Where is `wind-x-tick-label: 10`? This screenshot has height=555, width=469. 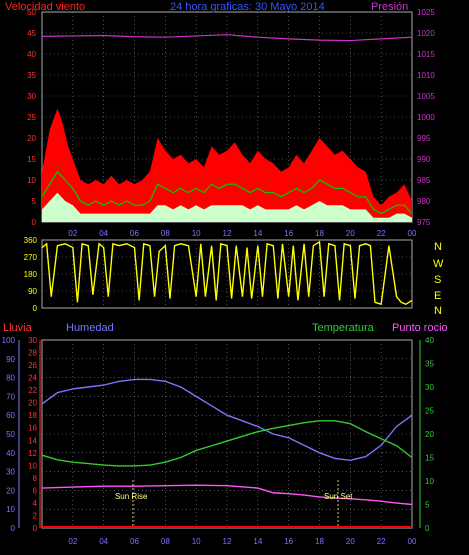
wind-x-tick-label: 10 is located at coordinates (196, 233).